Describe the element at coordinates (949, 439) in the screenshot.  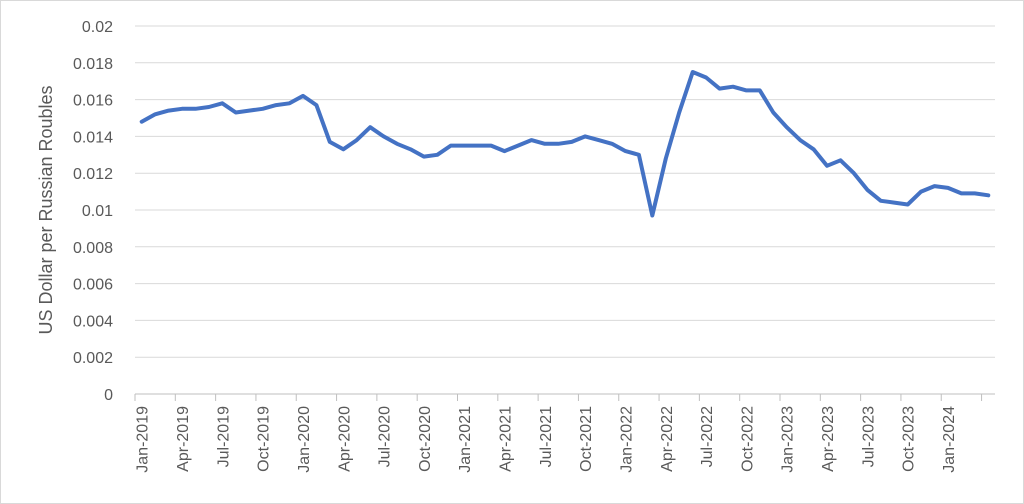
I see `x-tick-label: Jan-2024` at that location.